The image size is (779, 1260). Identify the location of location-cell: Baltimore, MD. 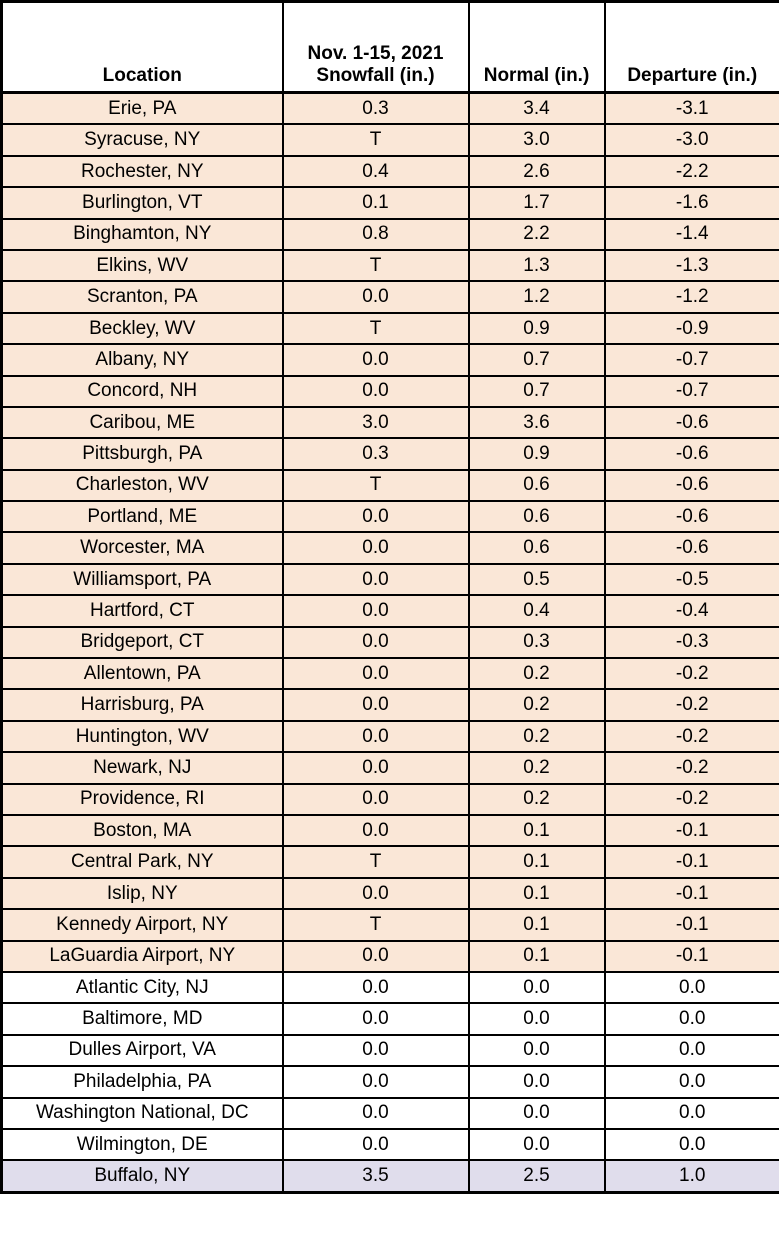
(142, 1019).